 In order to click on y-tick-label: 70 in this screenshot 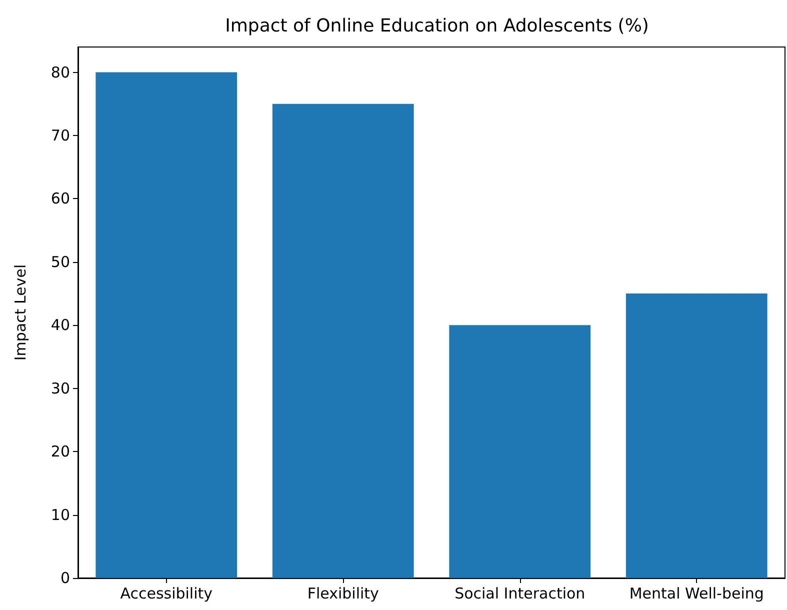, I will do `click(60, 135)`.